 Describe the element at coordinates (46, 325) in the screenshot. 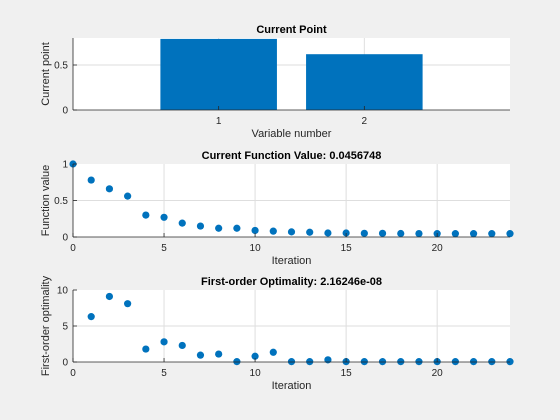

I see `y-axis-label: First-order optimality` at that location.